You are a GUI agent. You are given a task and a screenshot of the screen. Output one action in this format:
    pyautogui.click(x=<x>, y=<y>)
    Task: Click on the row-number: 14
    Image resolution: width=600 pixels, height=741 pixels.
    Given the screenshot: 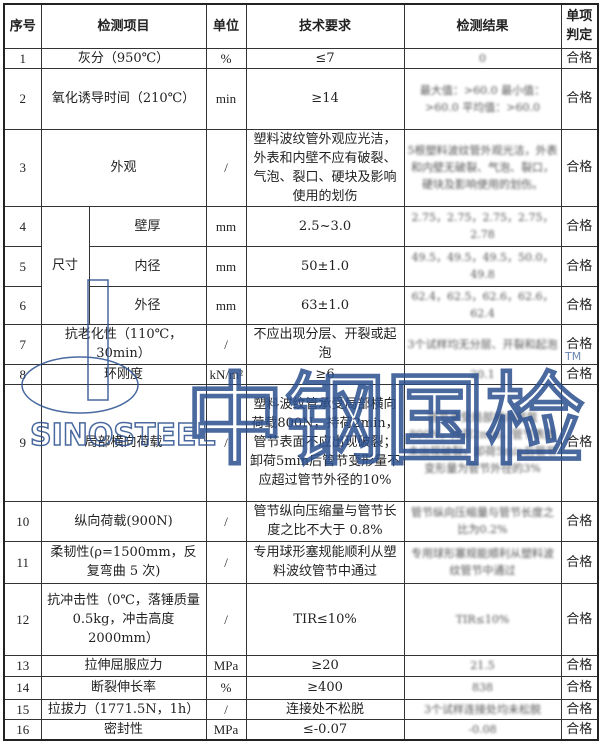 What is the action you would take?
    pyautogui.click(x=22, y=687)
    